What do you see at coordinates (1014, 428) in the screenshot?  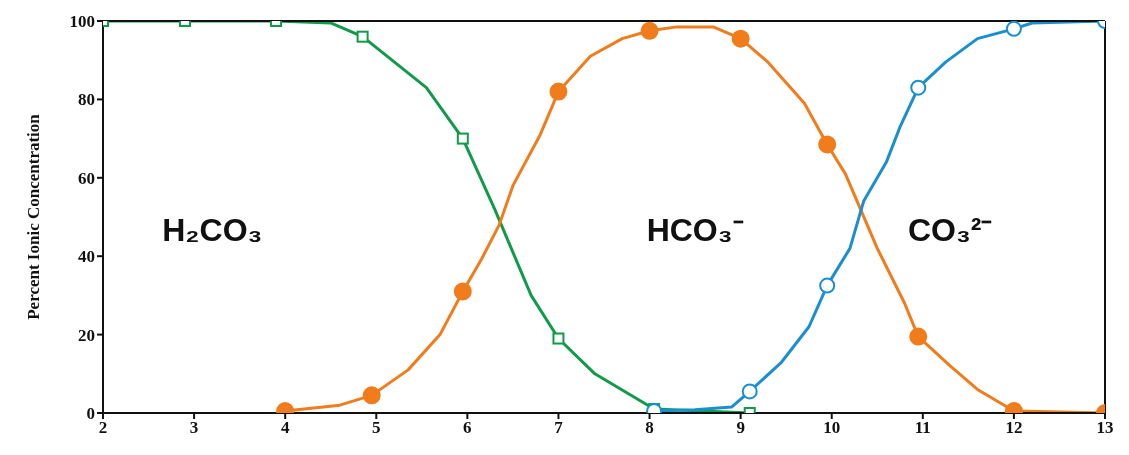 I see `x-tick-label: 12` at bounding box center [1014, 428].